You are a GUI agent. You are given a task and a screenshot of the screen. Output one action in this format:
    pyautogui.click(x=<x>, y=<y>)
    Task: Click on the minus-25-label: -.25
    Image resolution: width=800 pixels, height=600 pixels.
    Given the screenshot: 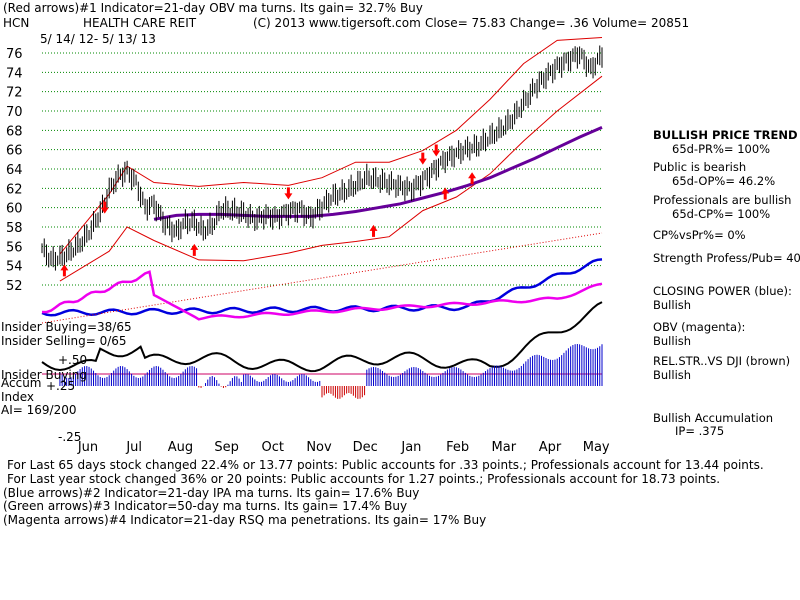 What is the action you would take?
    pyautogui.click(x=70, y=437)
    